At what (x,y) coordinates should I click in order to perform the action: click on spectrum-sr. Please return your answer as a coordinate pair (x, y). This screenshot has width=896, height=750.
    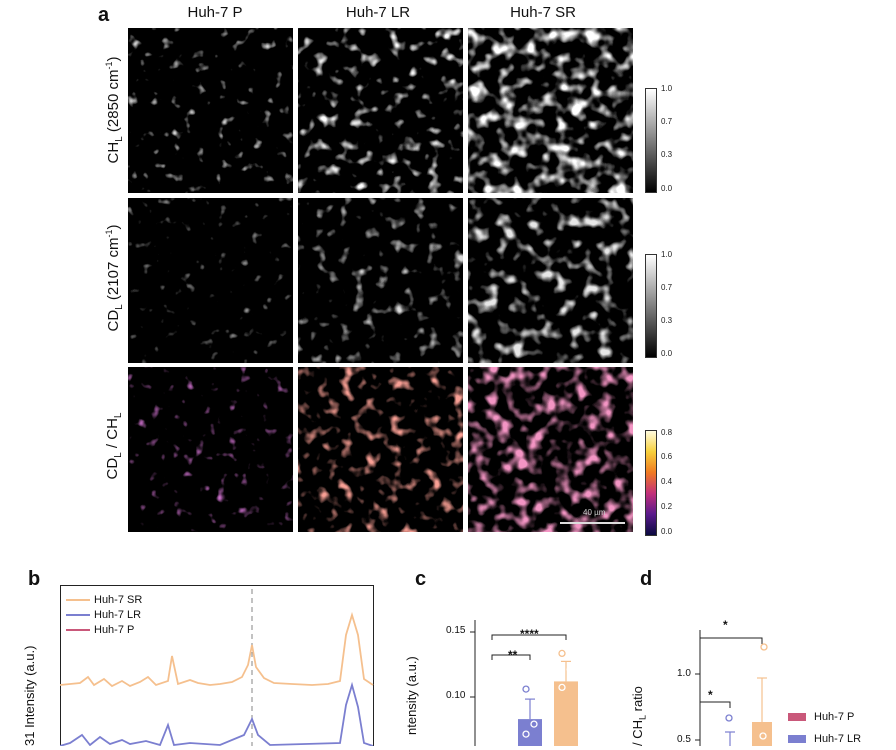
    Looking at the image, I should click on (217, 649).